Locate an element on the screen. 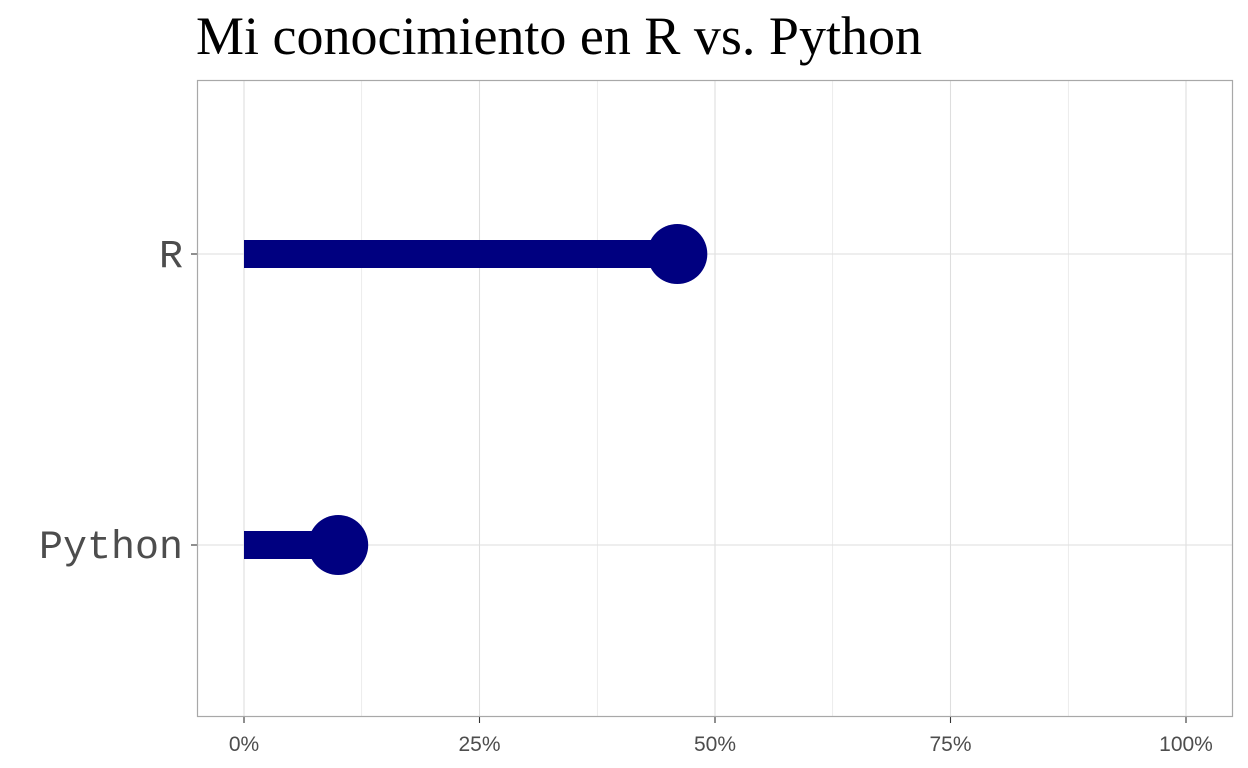  lollipop-point-python is located at coordinates (338, 545).